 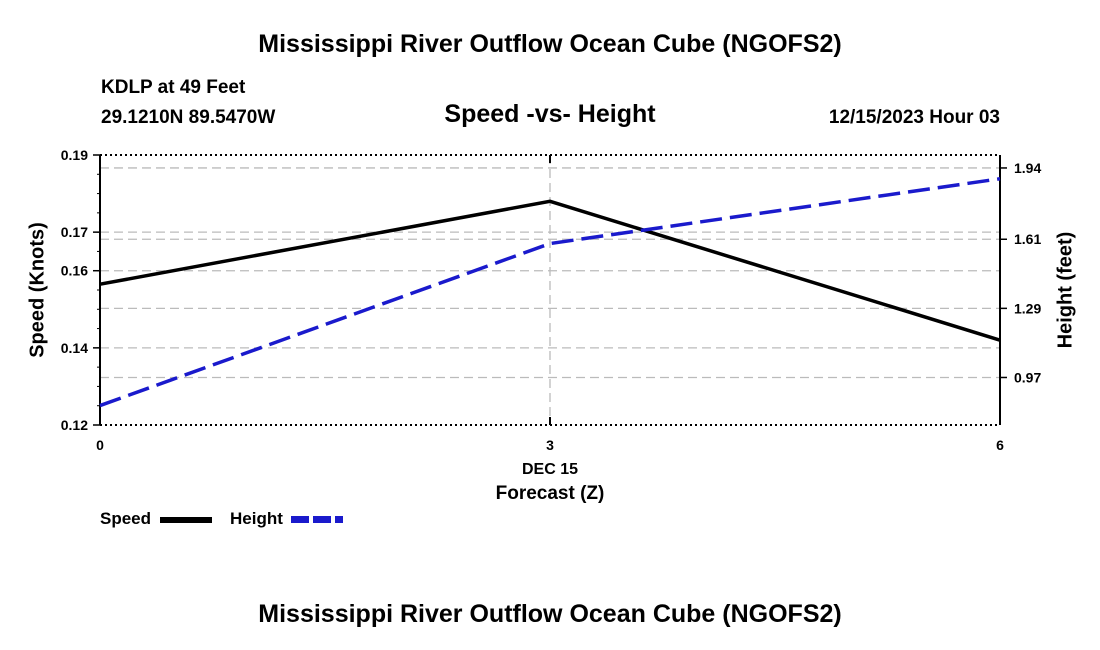 What do you see at coordinates (100, 445) in the screenshot?
I see `x-tick-label: 0` at bounding box center [100, 445].